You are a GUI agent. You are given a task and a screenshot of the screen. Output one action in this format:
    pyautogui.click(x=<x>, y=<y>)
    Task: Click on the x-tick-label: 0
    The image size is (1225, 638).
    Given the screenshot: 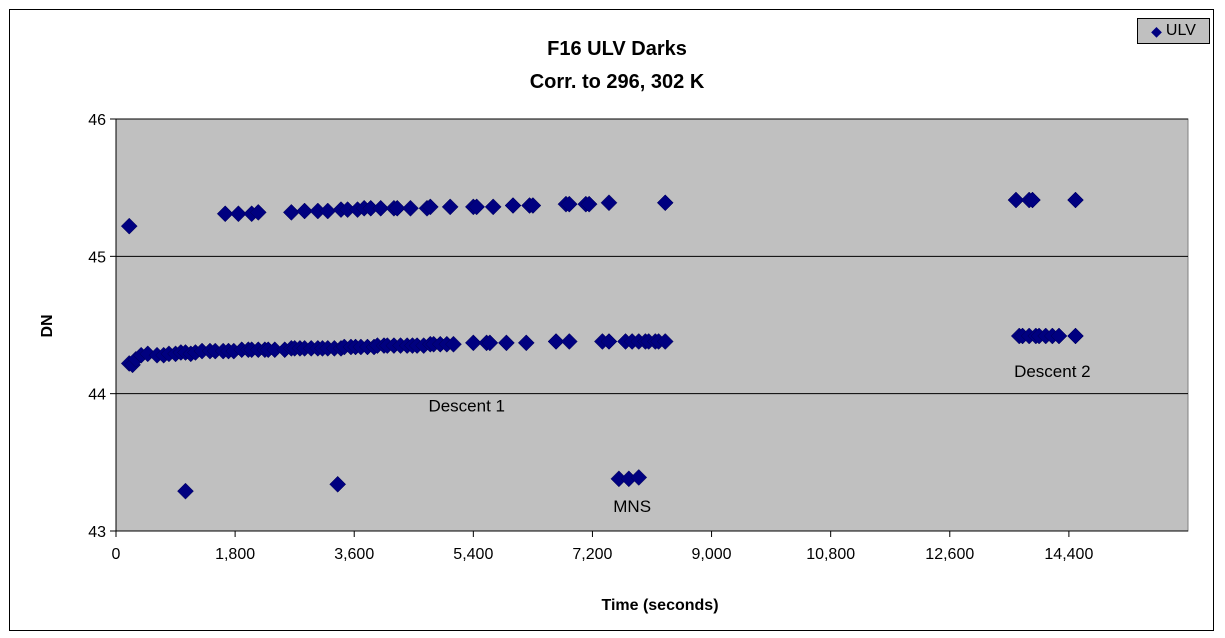 What is the action you would take?
    pyautogui.click(x=116, y=554)
    